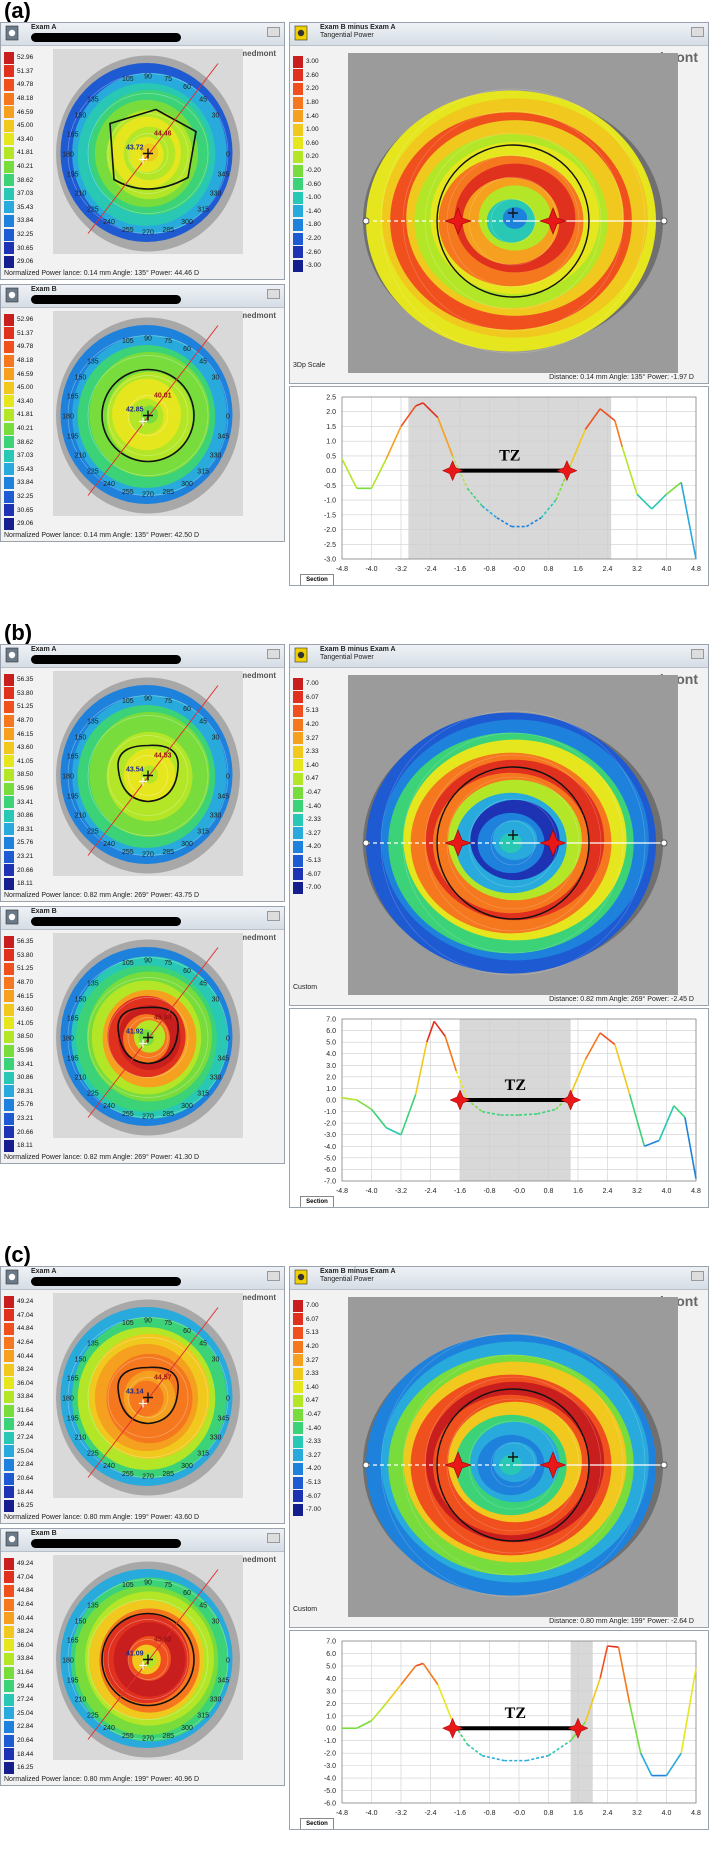 The width and height of the screenshot is (709, 1850). I want to click on scale-row: 1.40, so click(315, 116).